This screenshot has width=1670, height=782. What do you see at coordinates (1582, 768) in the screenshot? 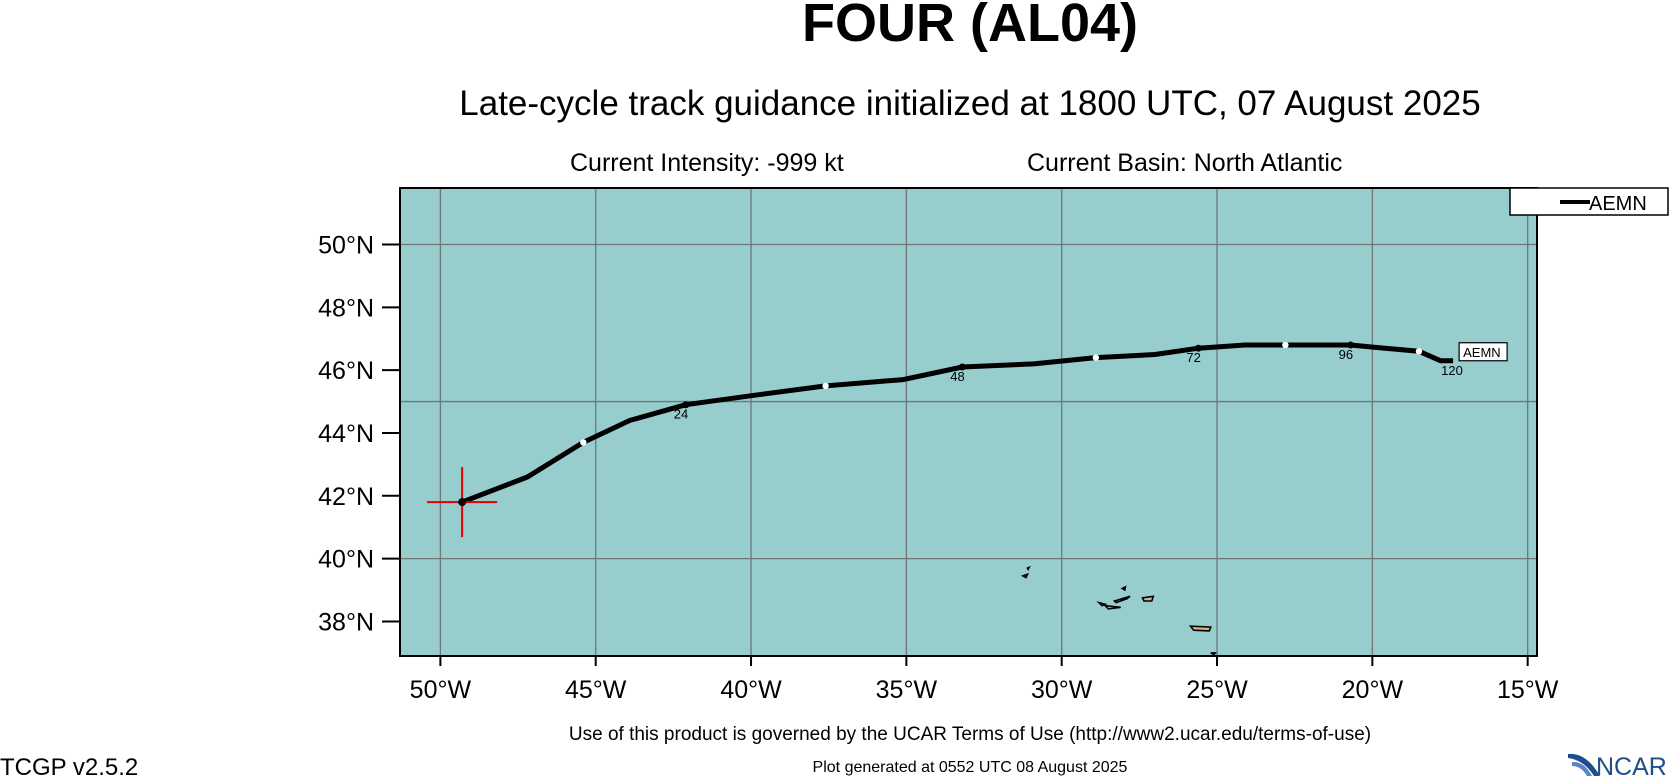
I see `ncar-logo-swoosh-icon-light` at bounding box center [1582, 768].